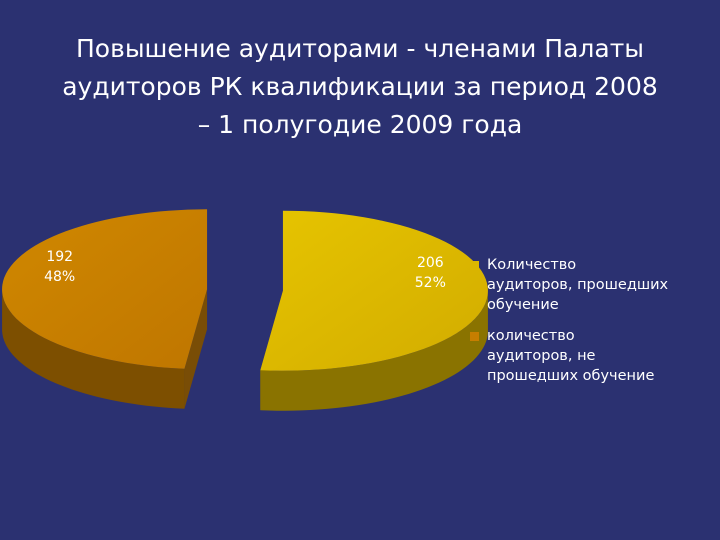 The width and height of the screenshot is (720, 540). Describe the element at coordinates (430, 283) in the screenshot. I see `data-label-percent-1: 52%` at that location.